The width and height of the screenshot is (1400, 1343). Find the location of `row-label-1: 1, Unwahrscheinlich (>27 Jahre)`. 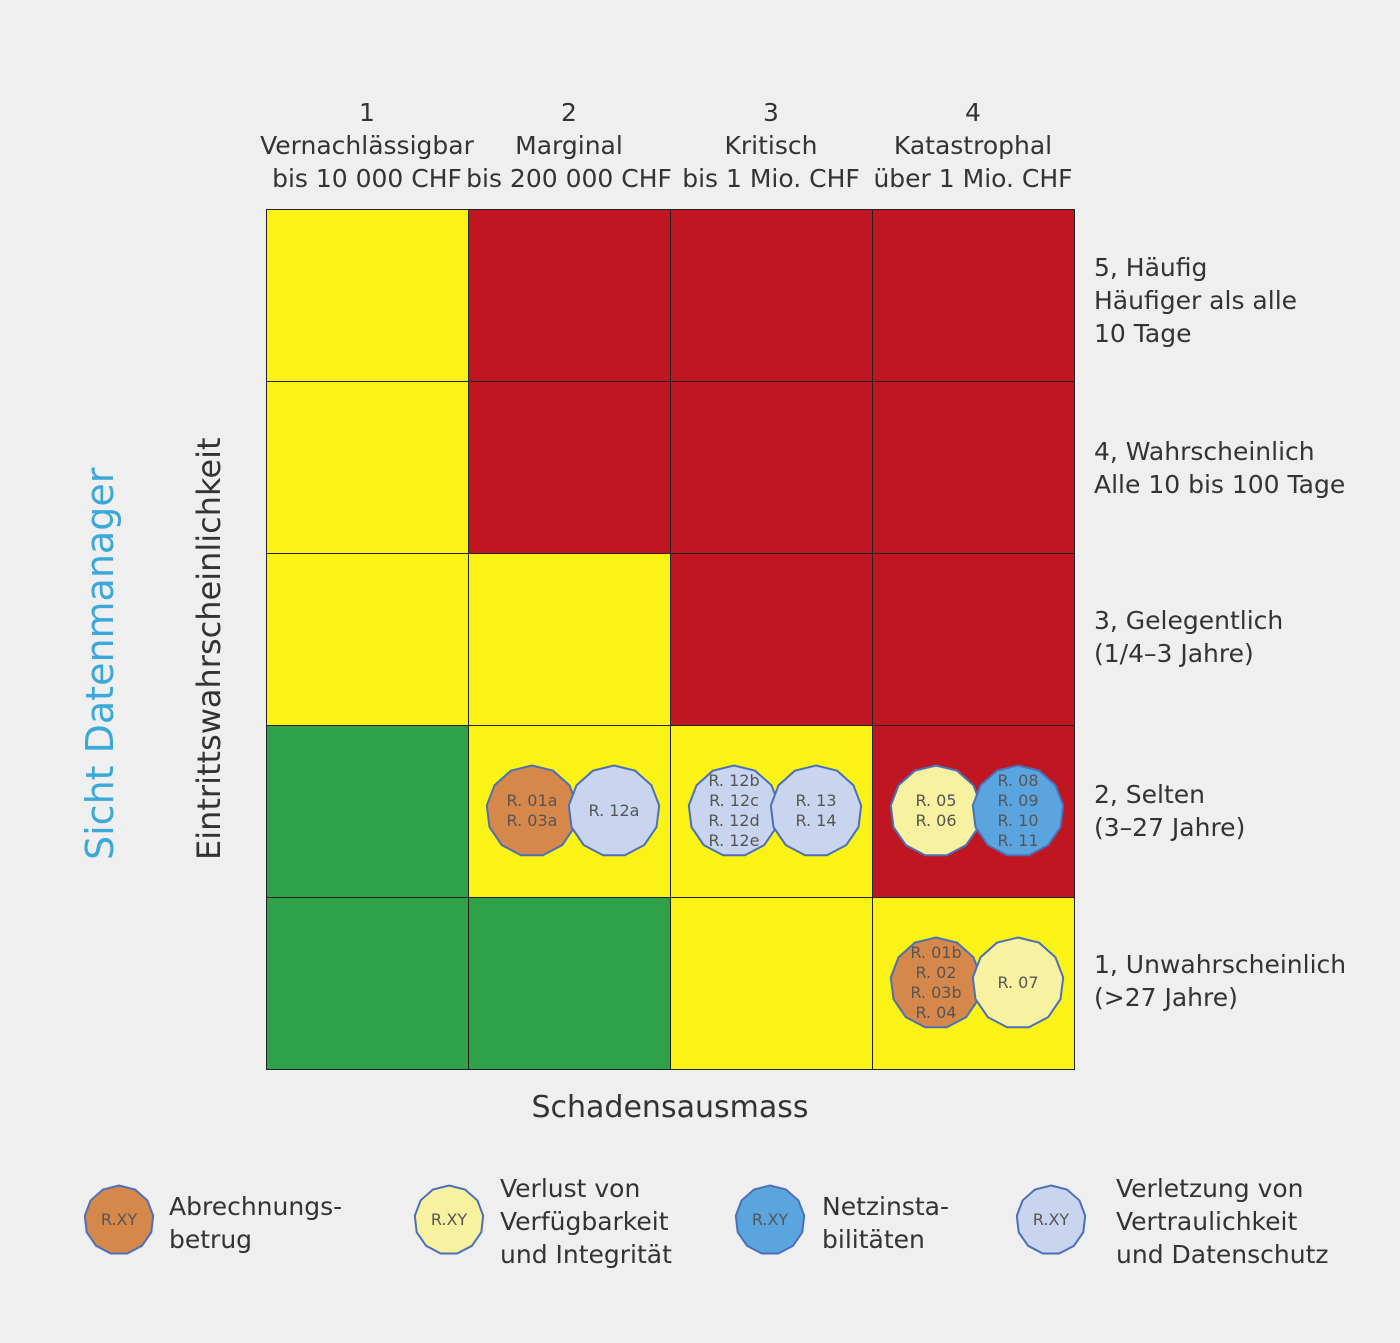

row-label-1: 1, Unwahrscheinlich (>27 Jahre) is located at coordinates (1220, 981).